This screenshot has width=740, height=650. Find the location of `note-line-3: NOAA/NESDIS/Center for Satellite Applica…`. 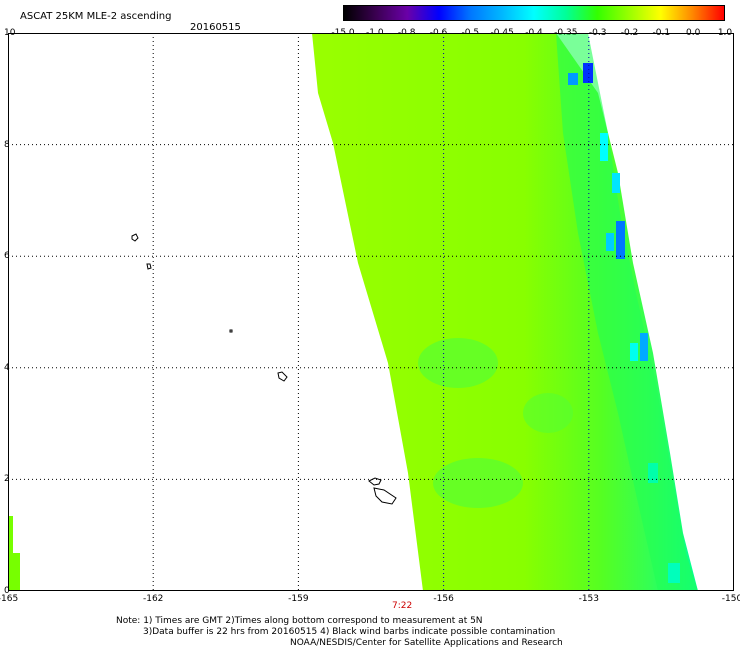

note-line-3: NOAA/NESDIS/Center for Satellite Applica… is located at coordinates (426, 643).